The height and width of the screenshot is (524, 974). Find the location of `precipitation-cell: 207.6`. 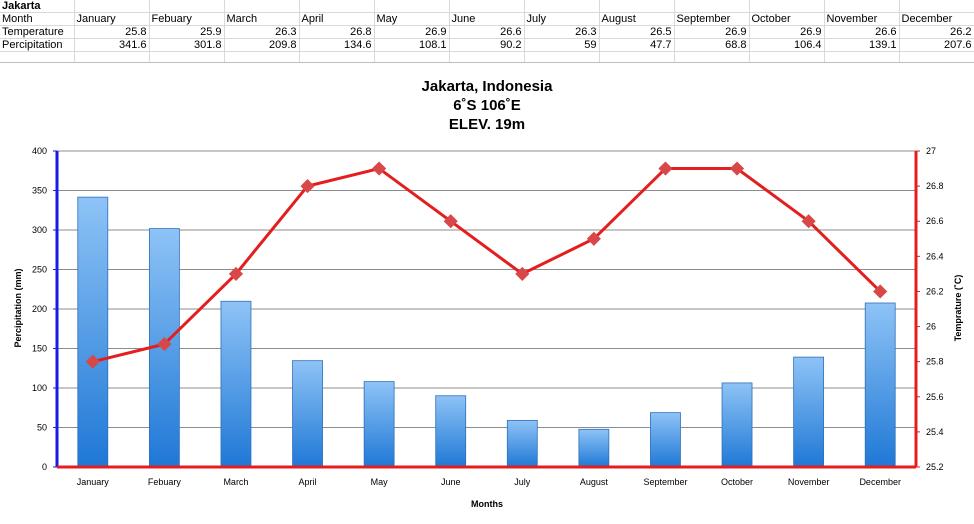

precipitation-cell: 207.6 is located at coordinates (936, 45).